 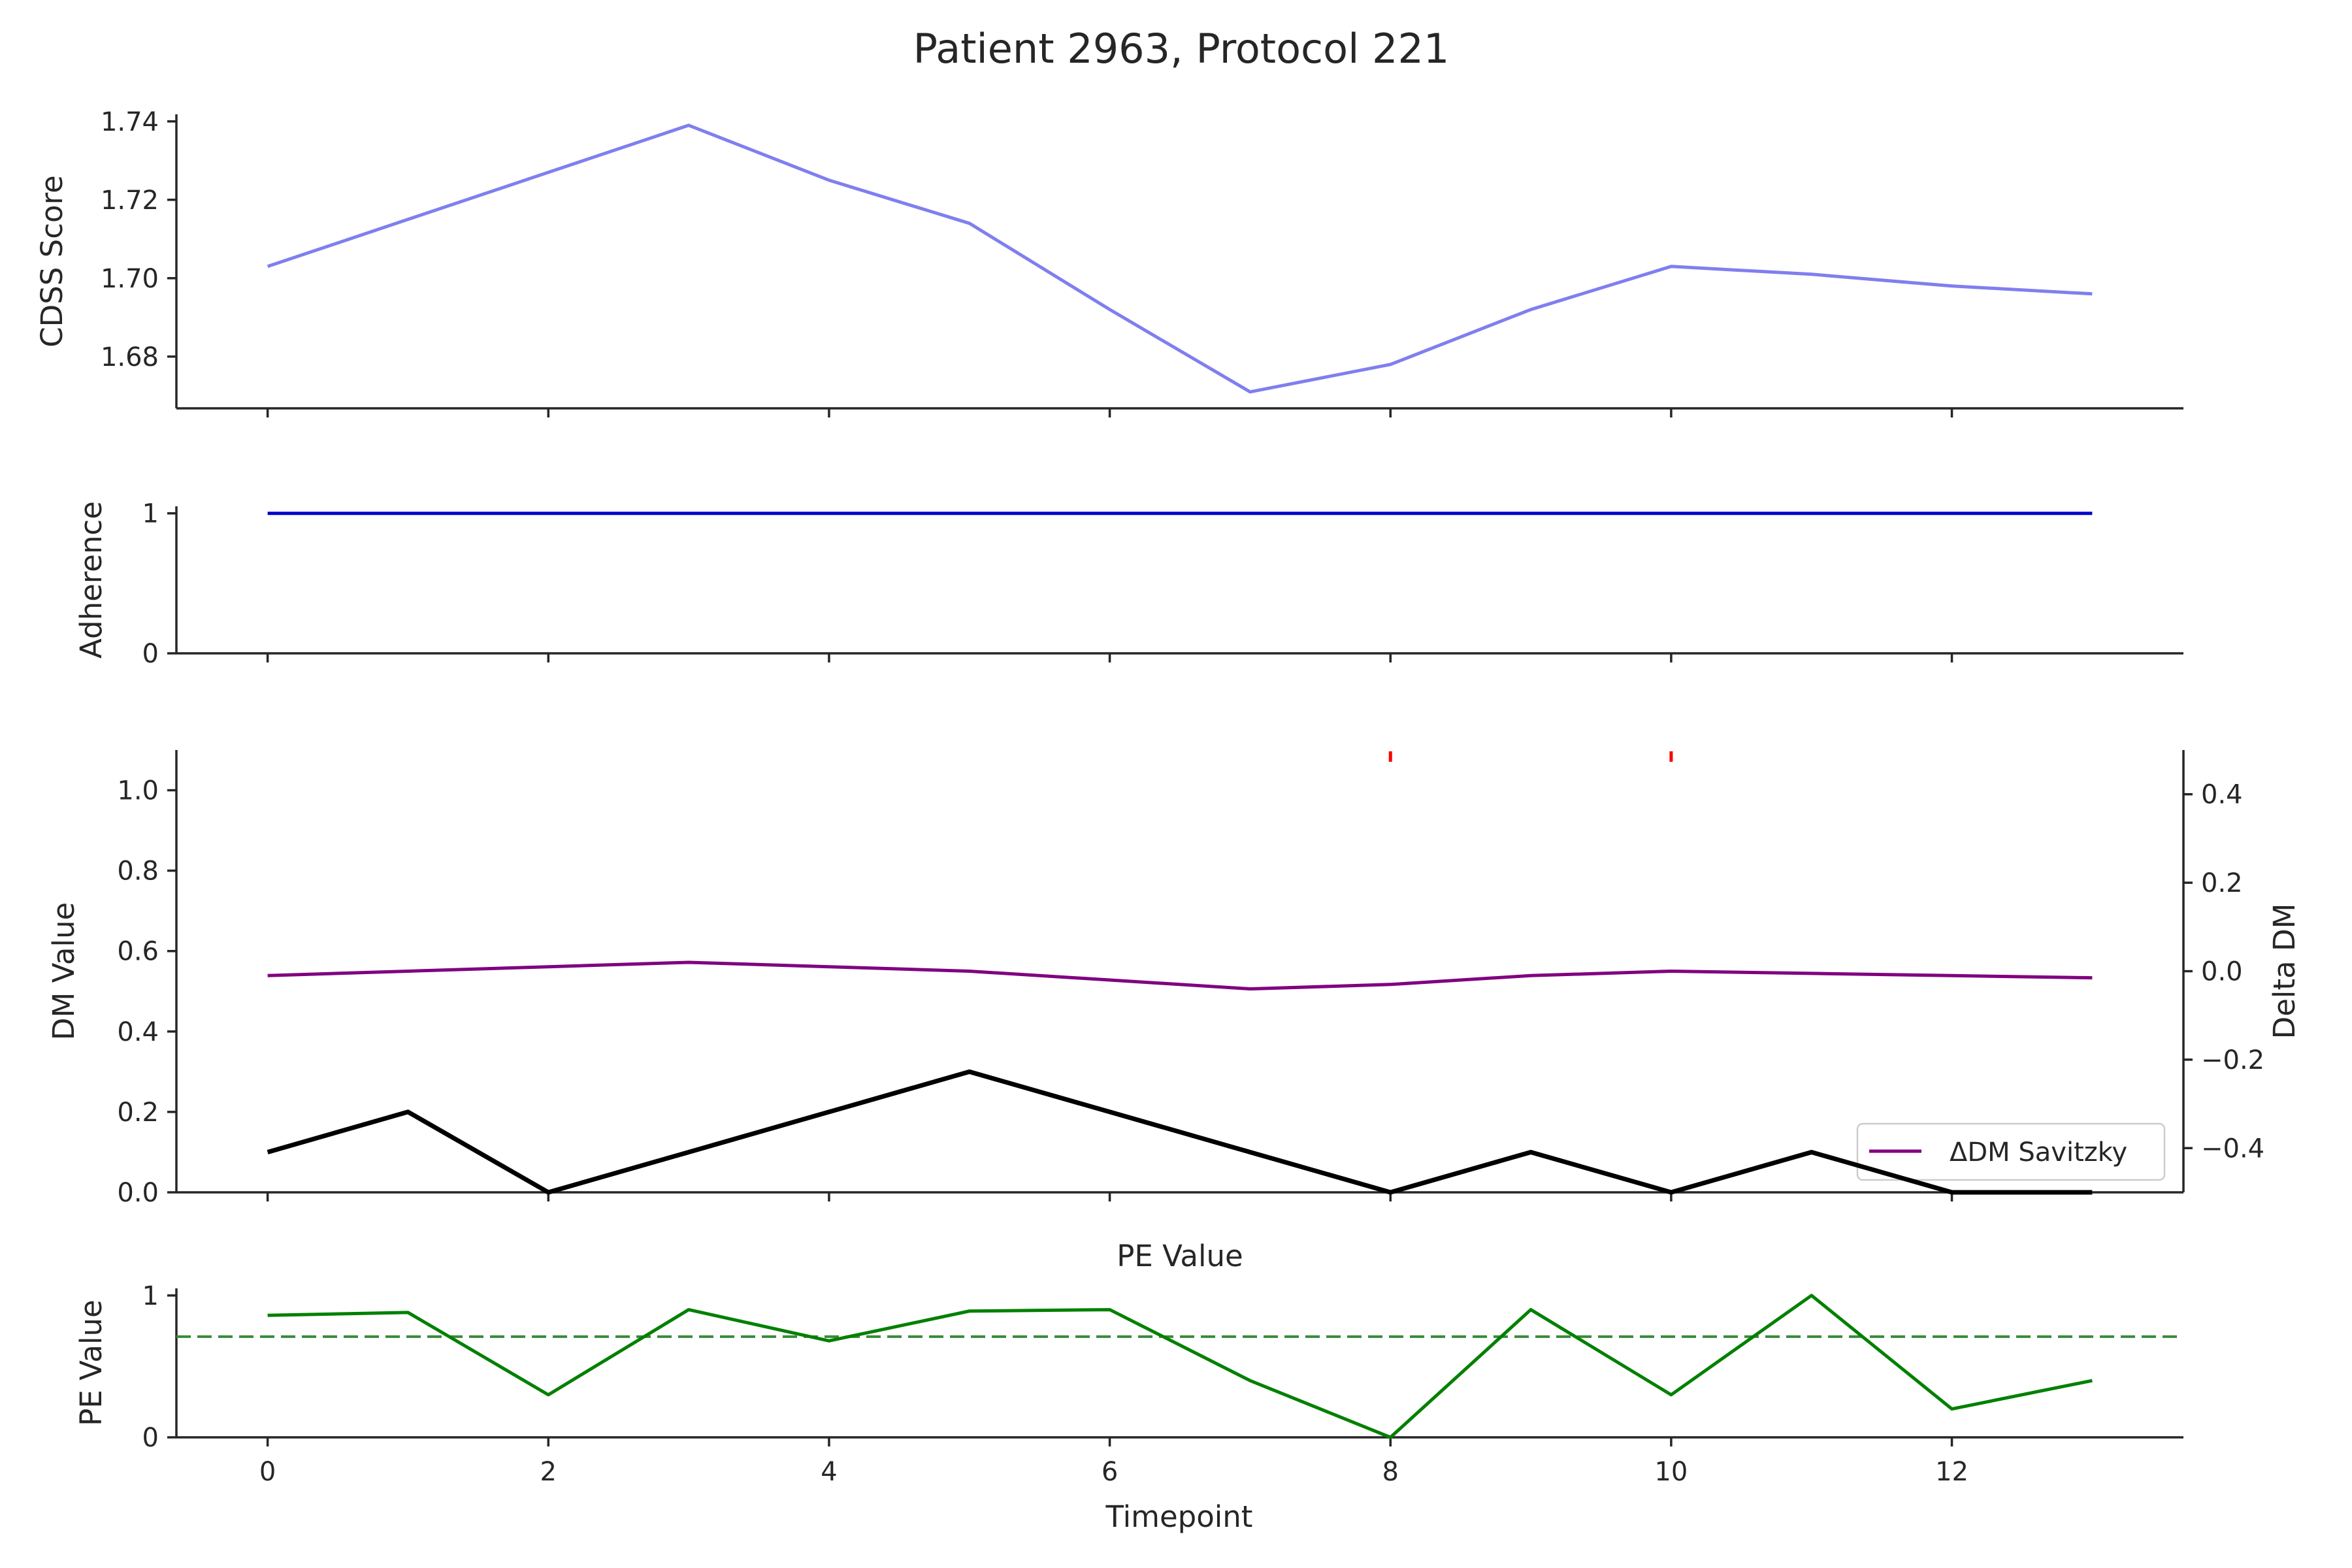 I want to click on y-tick-label: 0.2, so click(x=138, y=1113).